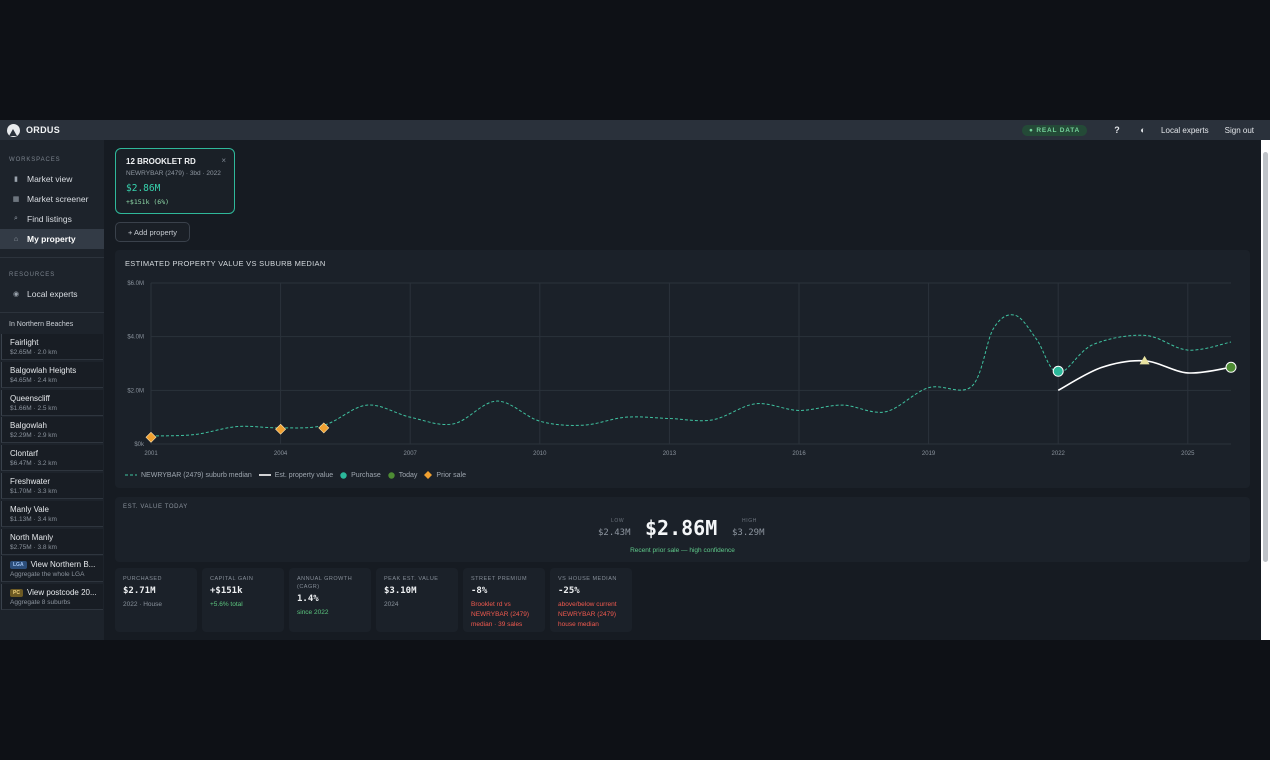  I want to click on nav-market-view: ▮ Market view, so click(52, 179).